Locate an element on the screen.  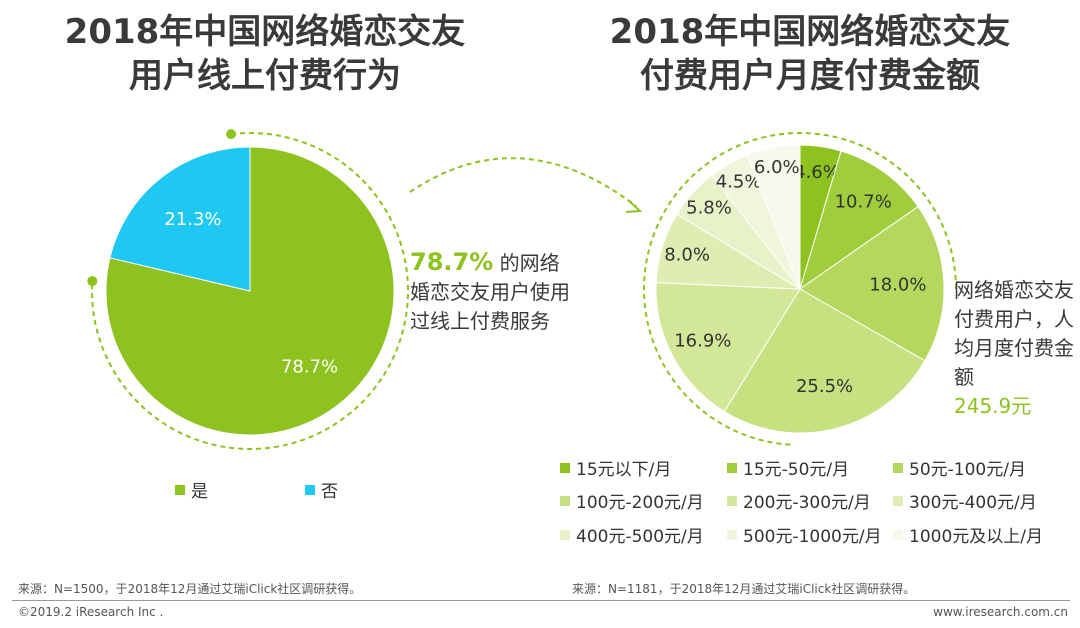
title-right-line2: 付费用户月度付费金额 is located at coordinates (810, 76).